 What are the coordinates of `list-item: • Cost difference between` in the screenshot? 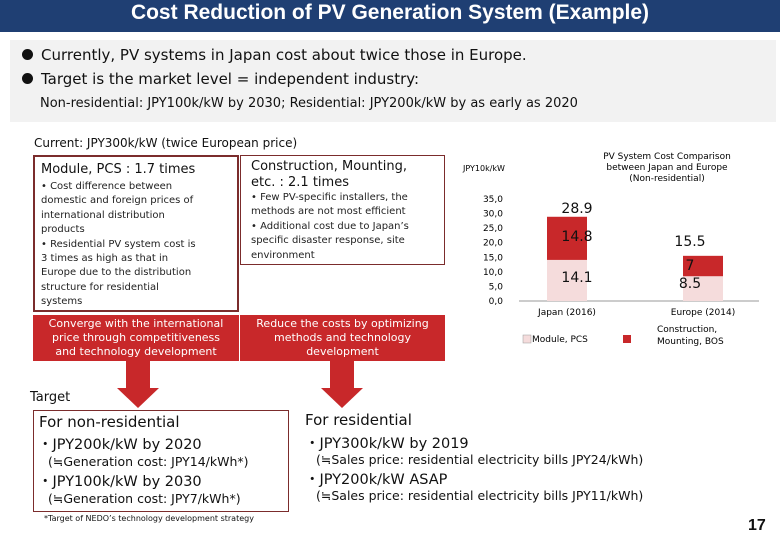 It's located at (107, 186).